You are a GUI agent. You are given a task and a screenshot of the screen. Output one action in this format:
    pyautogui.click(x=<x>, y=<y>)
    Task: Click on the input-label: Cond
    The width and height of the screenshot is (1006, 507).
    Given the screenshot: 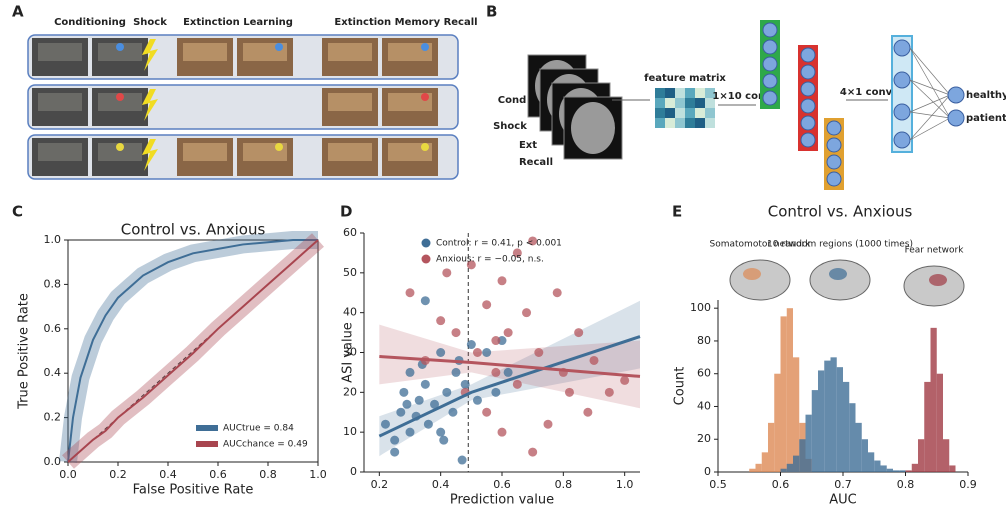 What is the action you would take?
    pyautogui.click(x=512, y=100)
    